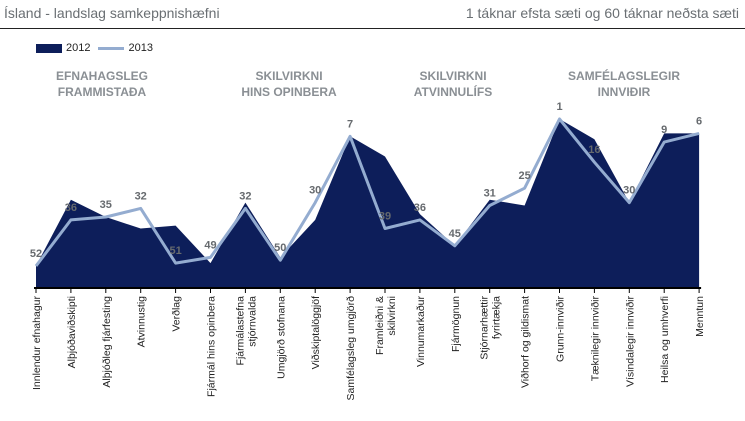 The image size is (745, 421). What do you see at coordinates (49, 48) in the screenshot?
I see `legend-swatch-2012` at bounding box center [49, 48].